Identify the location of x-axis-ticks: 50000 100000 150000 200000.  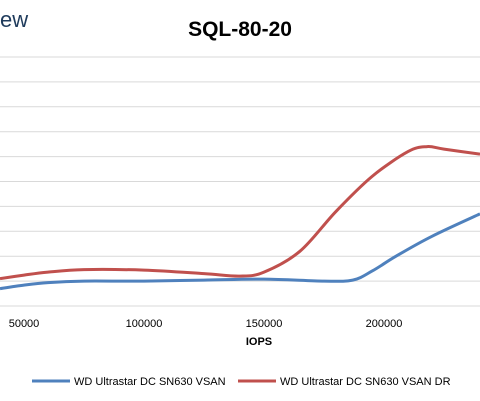
(206, 324).